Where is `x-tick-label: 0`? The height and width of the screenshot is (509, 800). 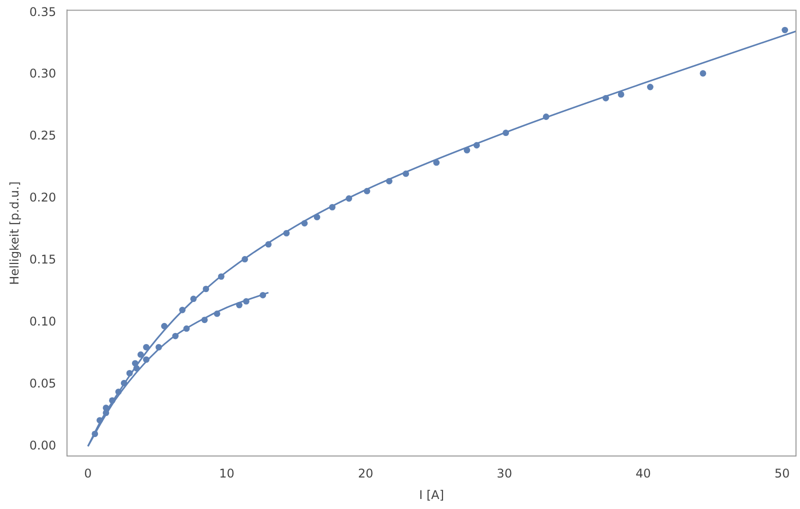 x-tick-label: 0 is located at coordinates (88, 473).